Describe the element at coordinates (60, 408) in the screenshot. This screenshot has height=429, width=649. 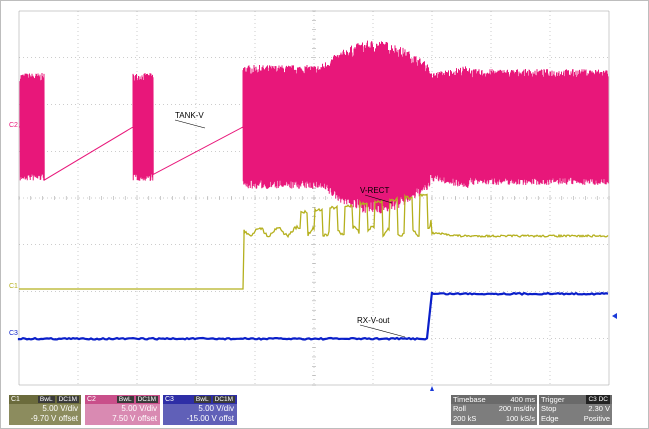
I see `c1-scale: 5.00 V/div` at that location.